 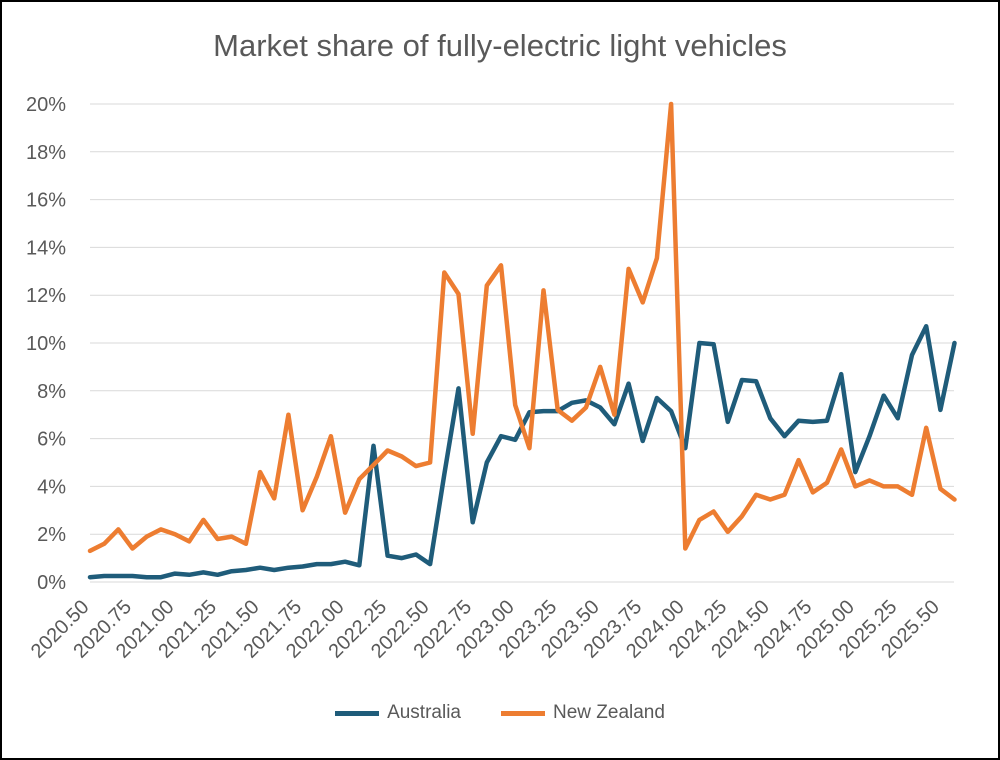 What do you see at coordinates (522, 713) in the screenshot?
I see `legend-swatch-new-zealand` at bounding box center [522, 713].